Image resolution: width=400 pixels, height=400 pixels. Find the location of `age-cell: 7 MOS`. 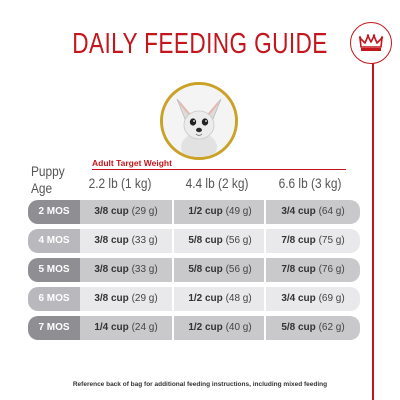

age-cell: 7 MOS is located at coordinates (54, 328).